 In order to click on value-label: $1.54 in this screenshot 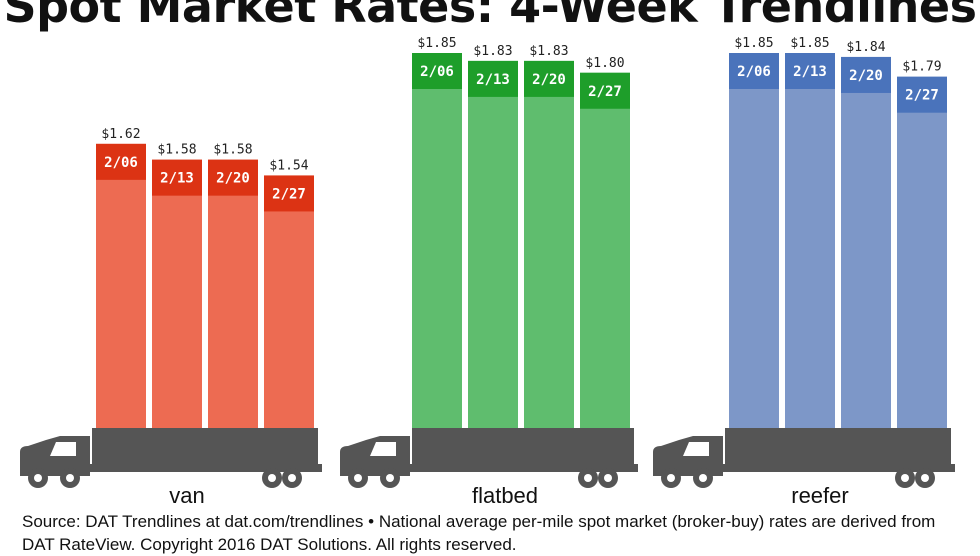, I will do `click(288, 165)`.